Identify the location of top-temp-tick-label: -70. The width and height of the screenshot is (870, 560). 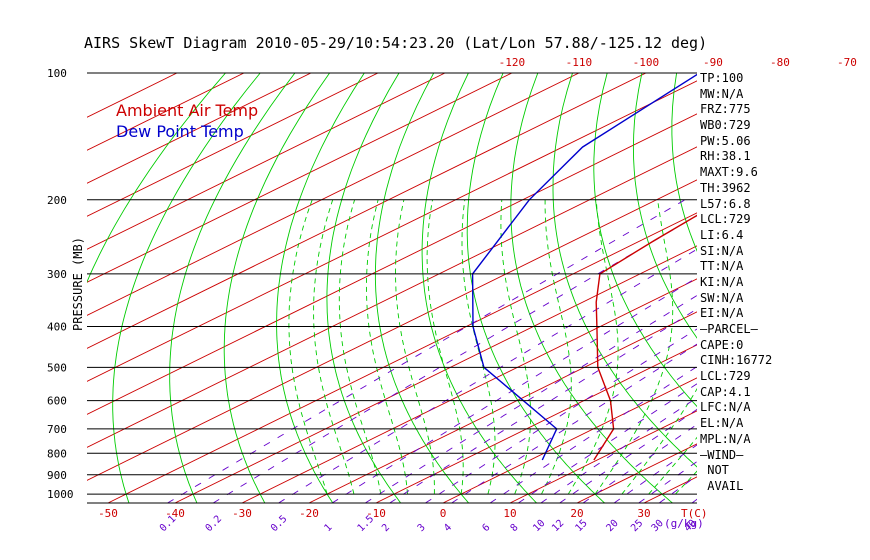
(847, 62).